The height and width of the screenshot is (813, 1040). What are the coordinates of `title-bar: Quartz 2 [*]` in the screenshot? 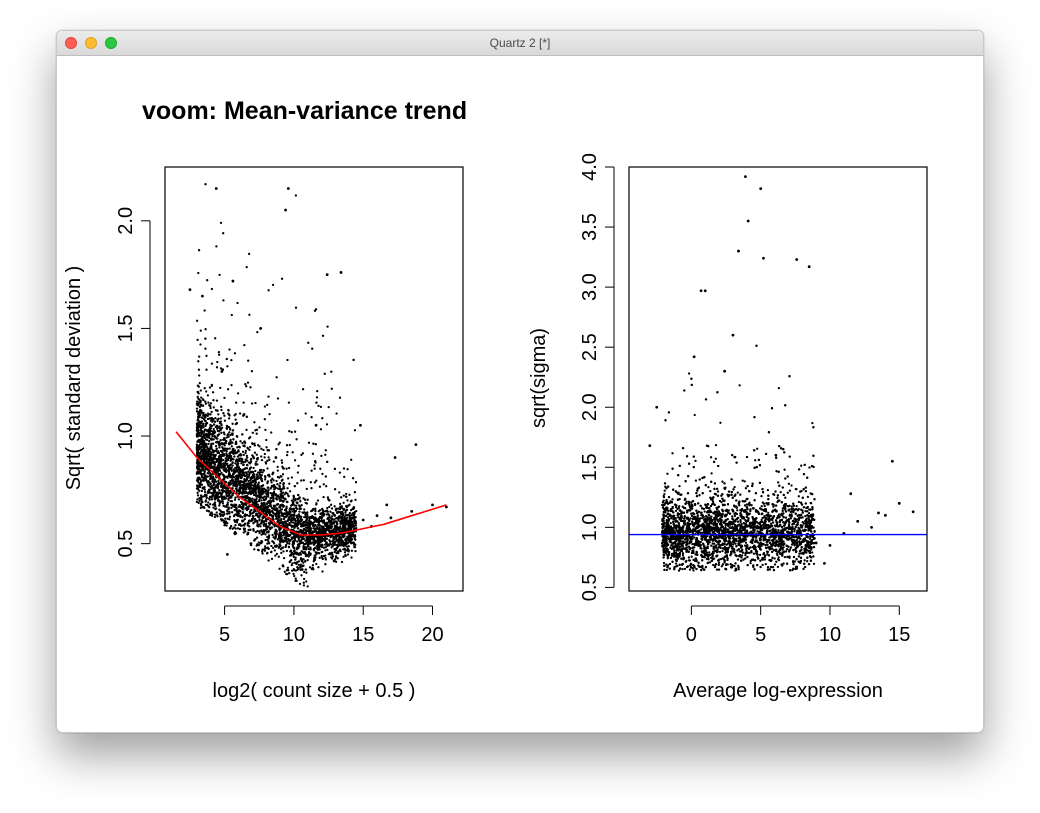 It's located at (520, 43).